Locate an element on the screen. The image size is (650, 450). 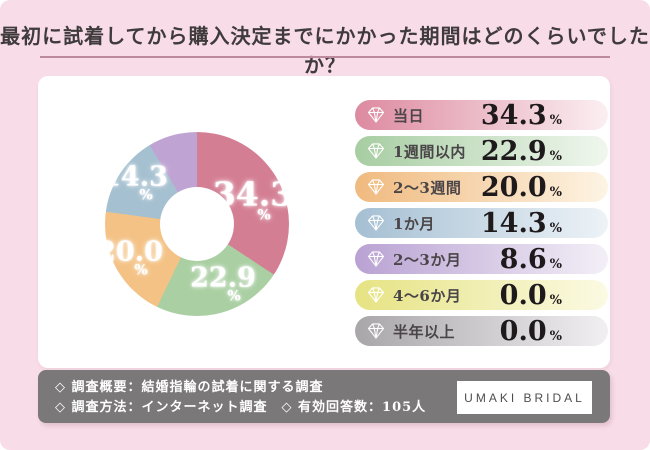
chart-label-1-month: 14.3 % is located at coordinates (135, 182).